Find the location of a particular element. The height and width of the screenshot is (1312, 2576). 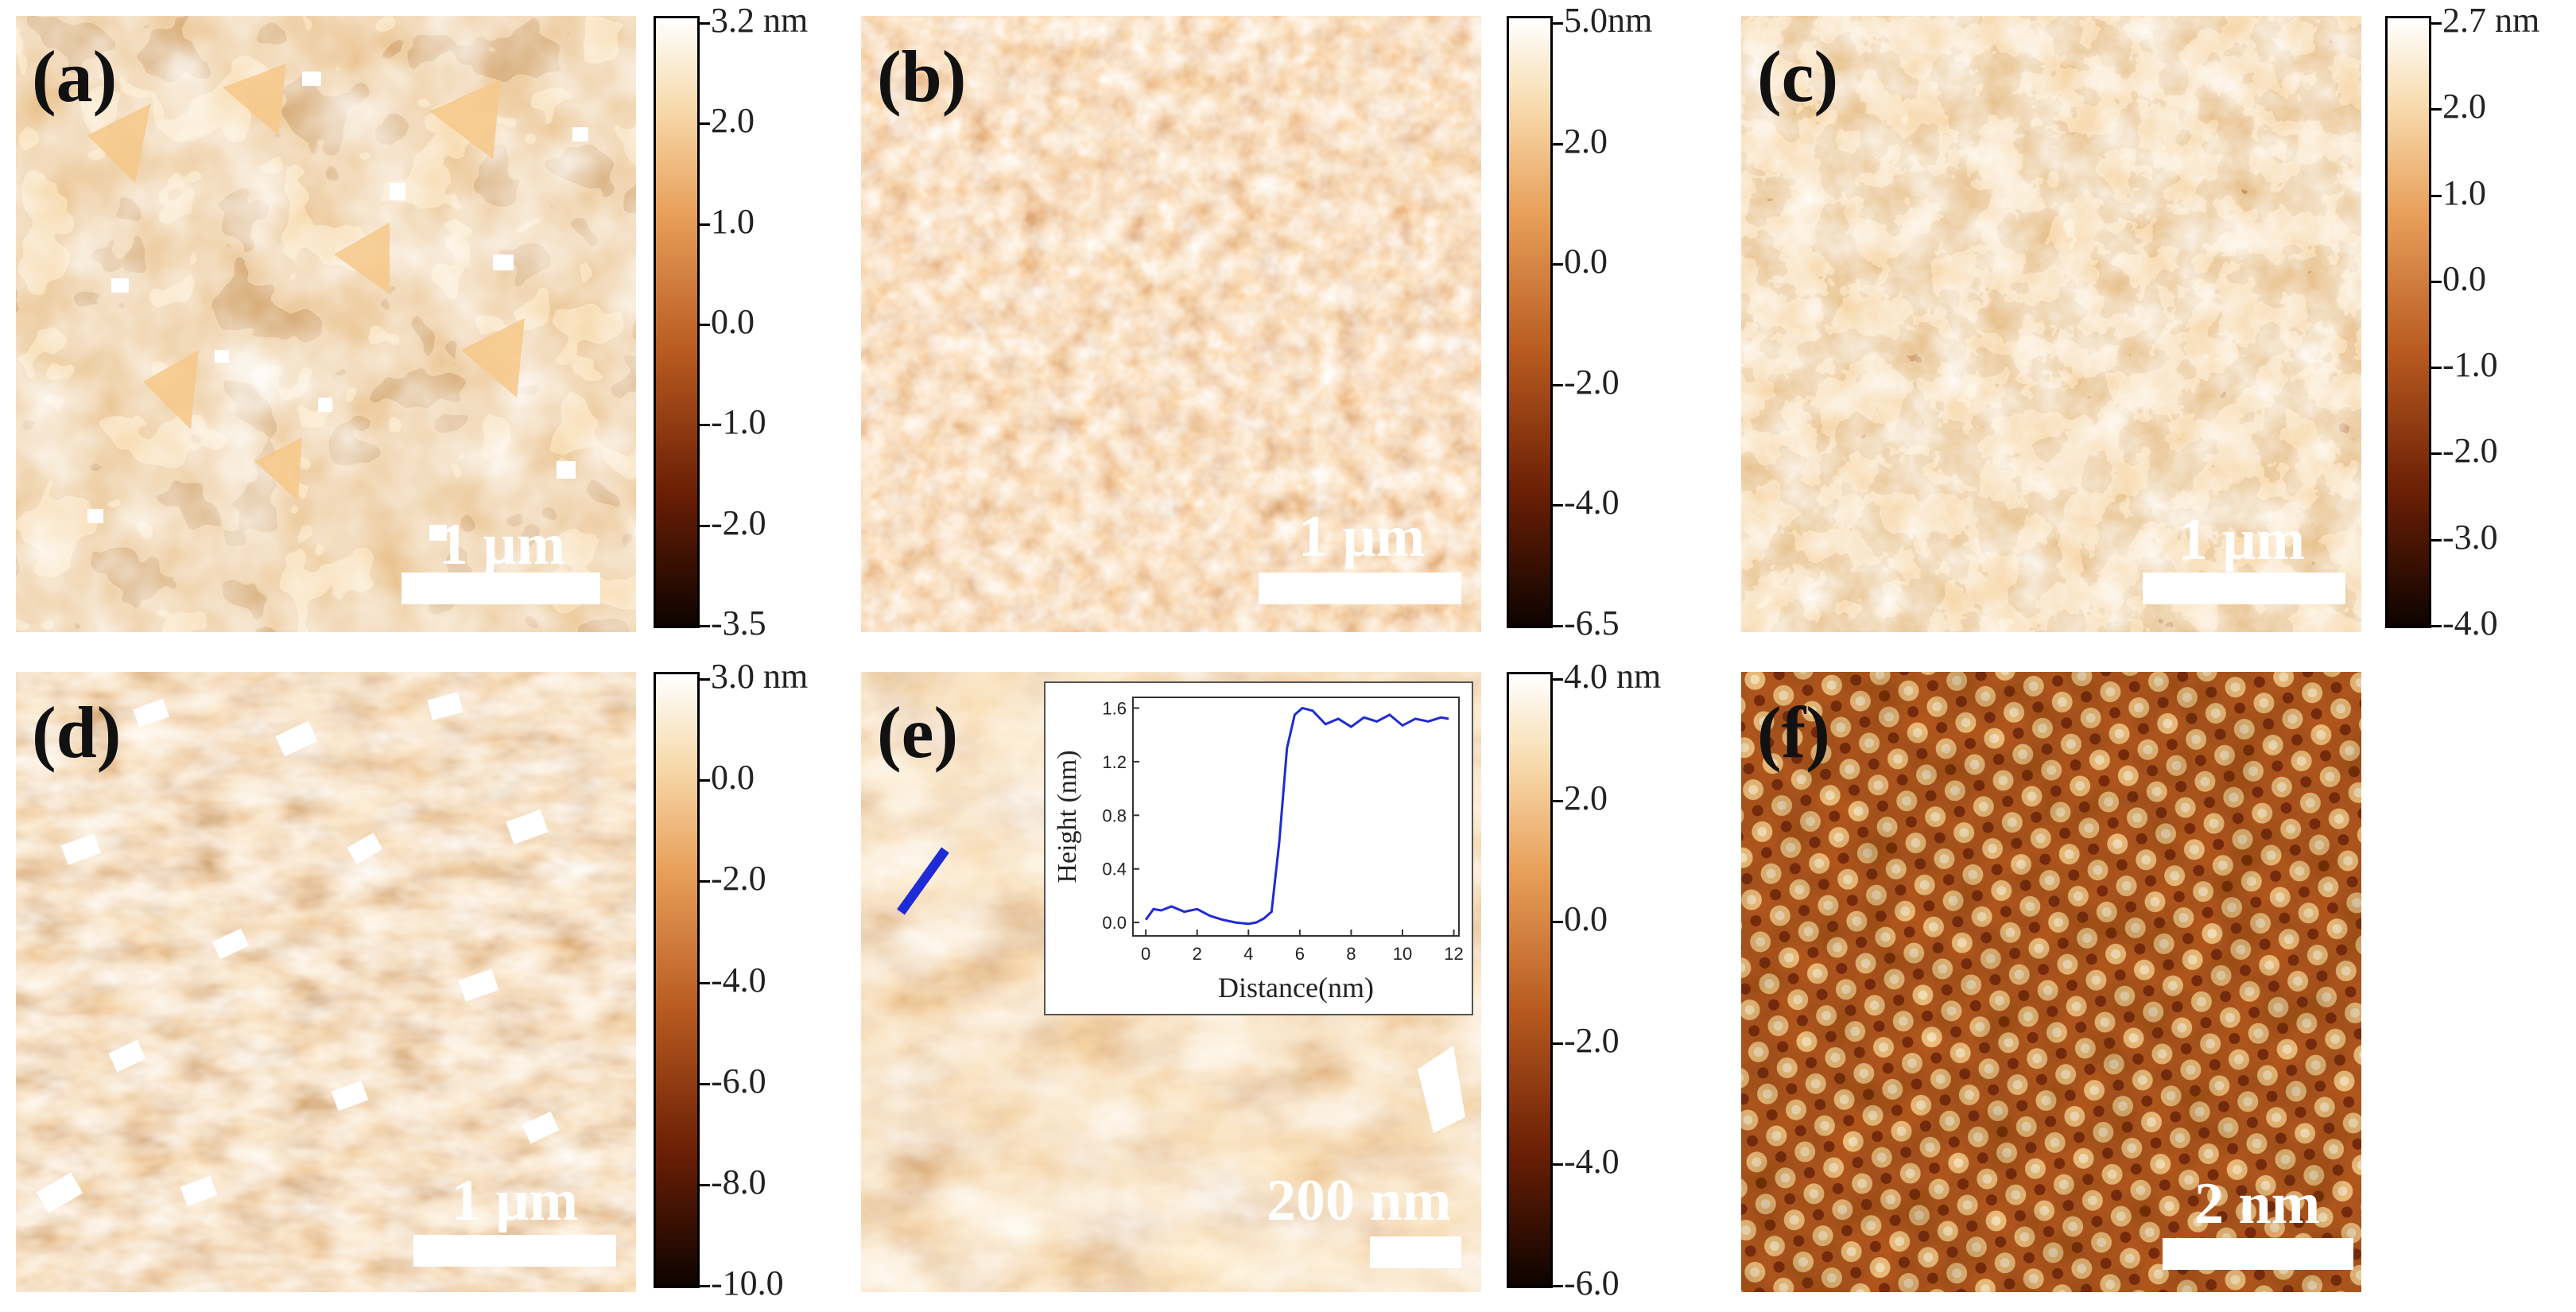

afm-image-a is located at coordinates (326, 324).